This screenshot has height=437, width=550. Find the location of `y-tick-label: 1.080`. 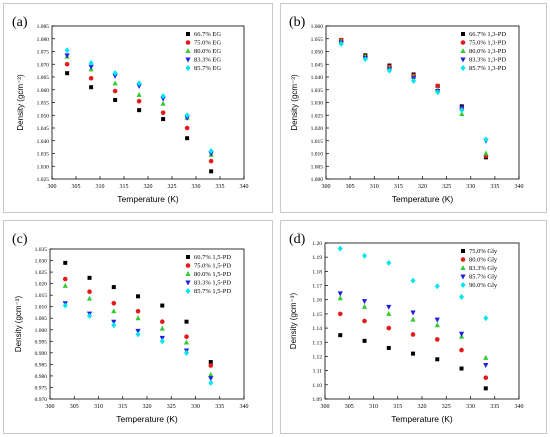

y-tick-label: 1.080 is located at coordinates (43, 40).